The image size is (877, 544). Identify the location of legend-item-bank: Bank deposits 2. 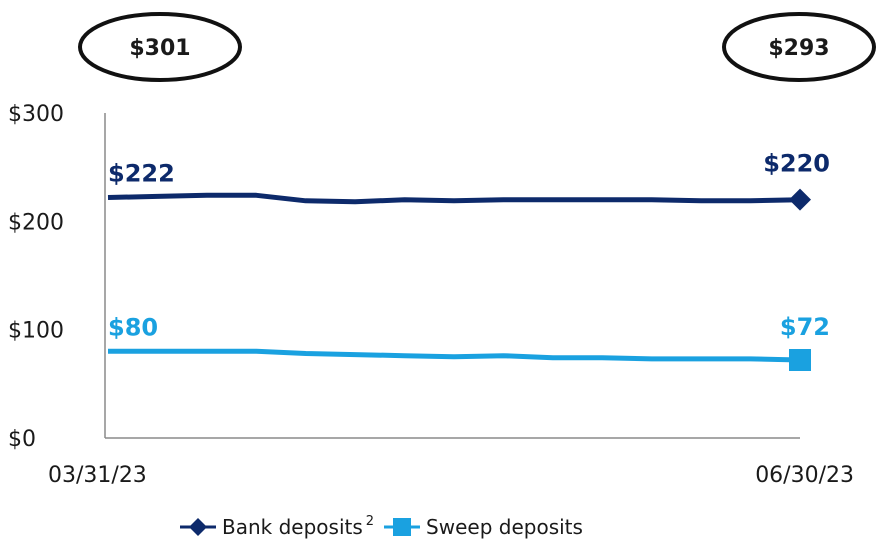
(277, 526).